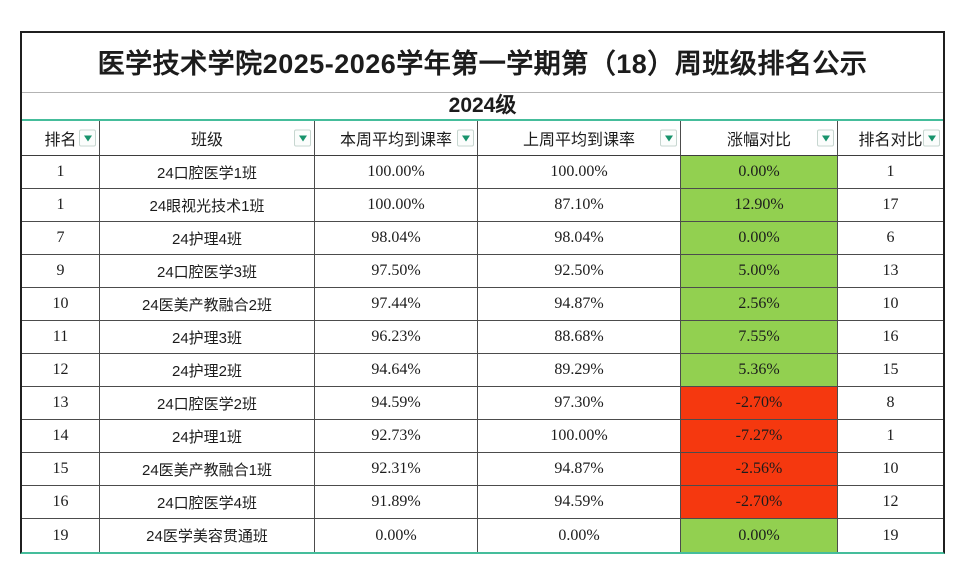  I want to click on column-header-rank: 排名, so click(61, 138).